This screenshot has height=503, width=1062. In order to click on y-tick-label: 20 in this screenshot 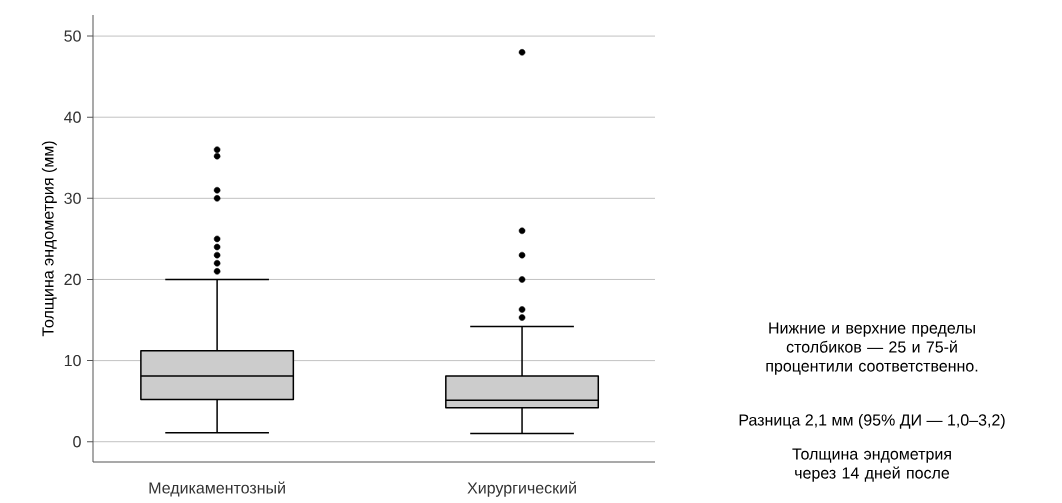, I will do `click(72, 279)`.